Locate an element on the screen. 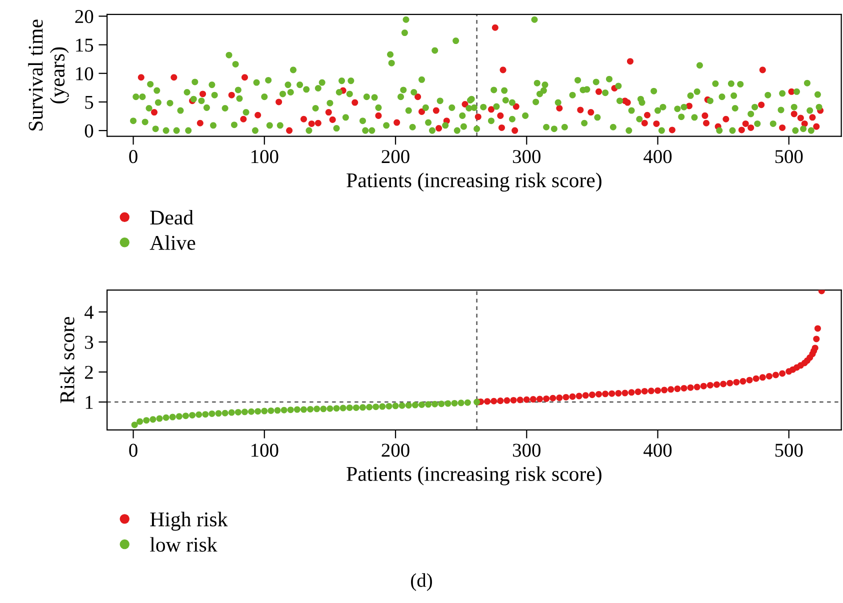  y-tick-label: 0 is located at coordinates (89, 131).